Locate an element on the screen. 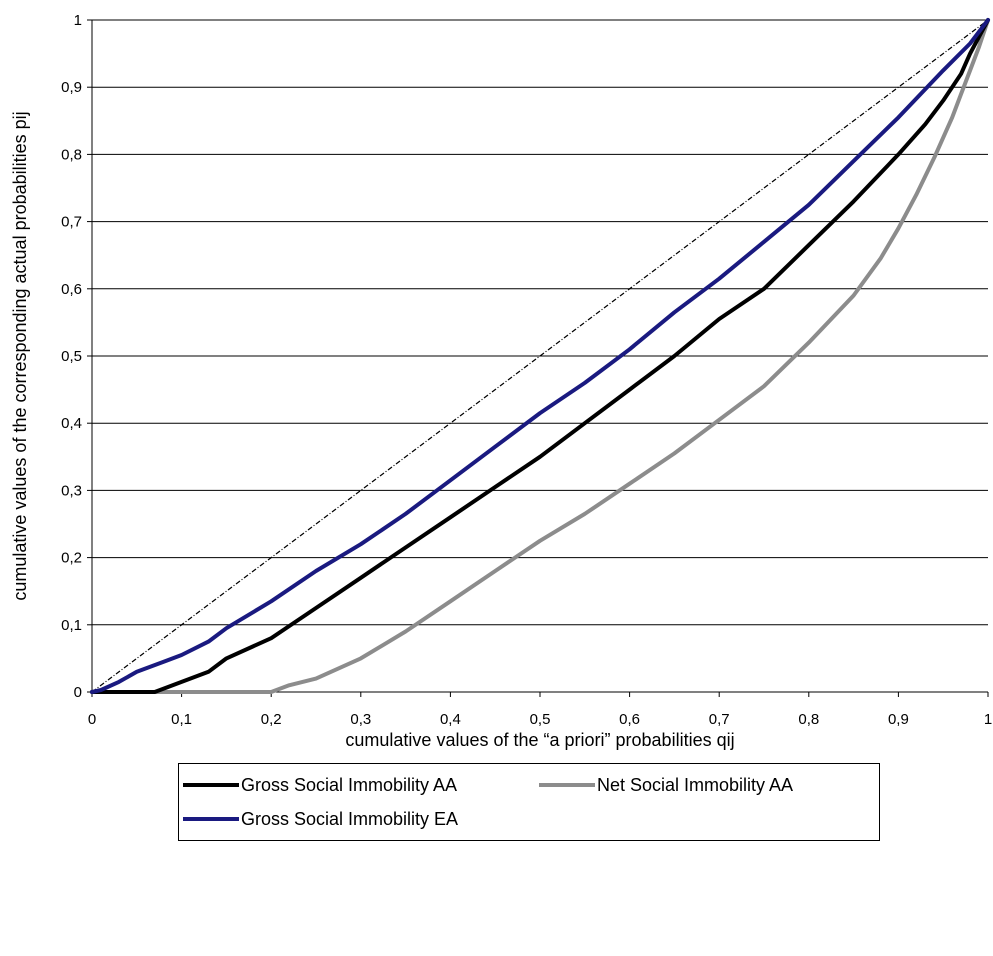 The image size is (993, 956). legend-item-gross-ea: Gross Social Immobility EA is located at coordinates (320, 819).